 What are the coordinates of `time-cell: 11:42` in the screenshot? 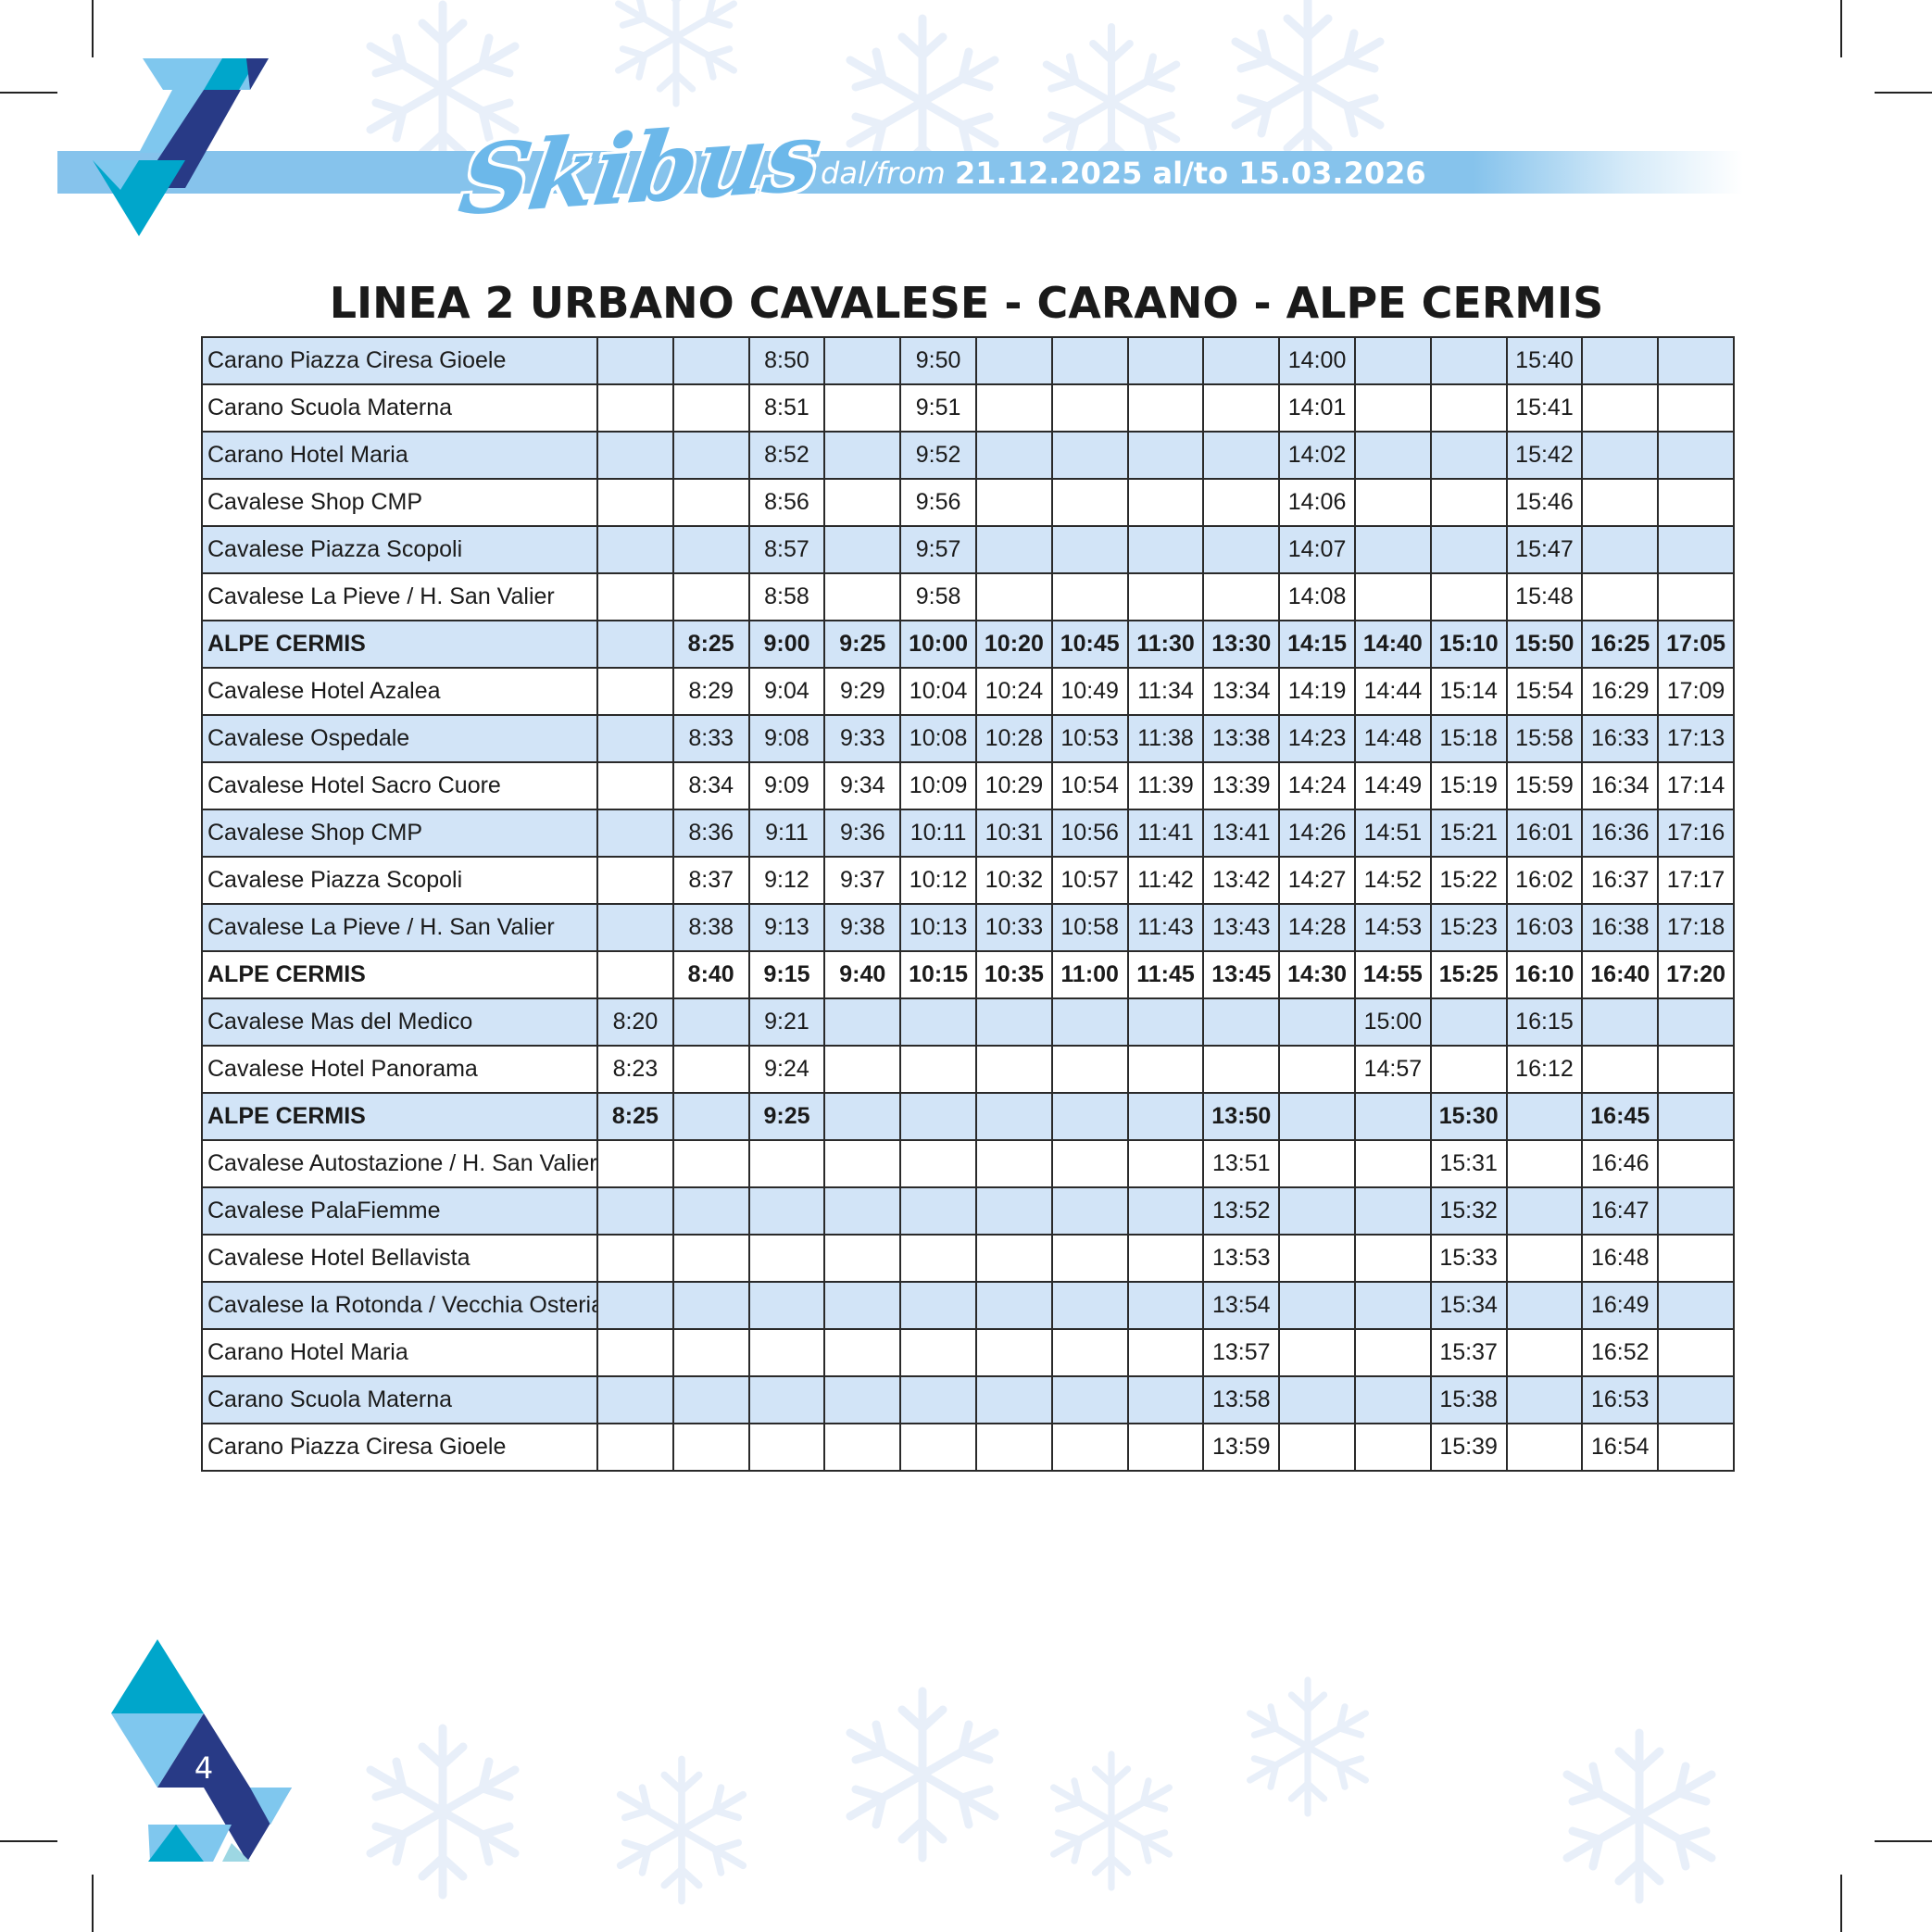 It's located at (1165, 880).